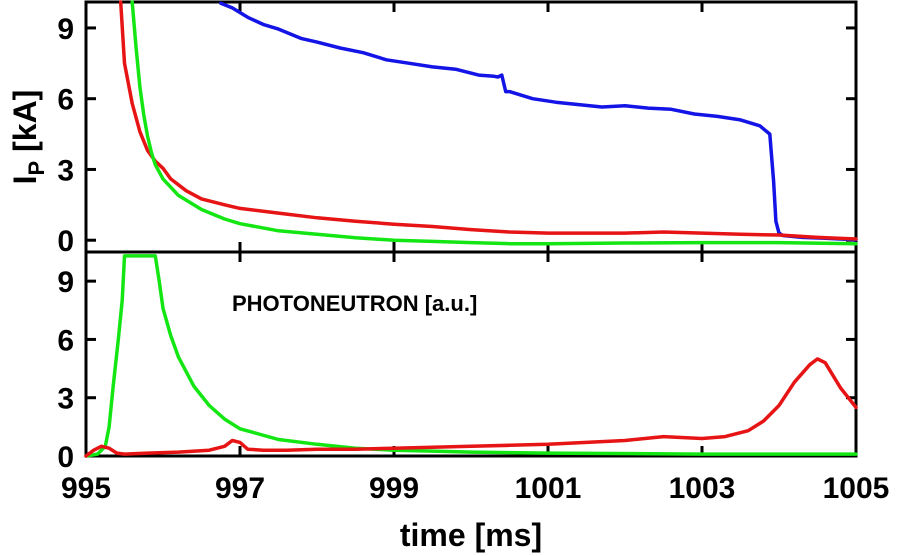  What do you see at coordinates (394, 488) in the screenshot?
I see `x-tick-label: 999` at bounding box center [394, 488].